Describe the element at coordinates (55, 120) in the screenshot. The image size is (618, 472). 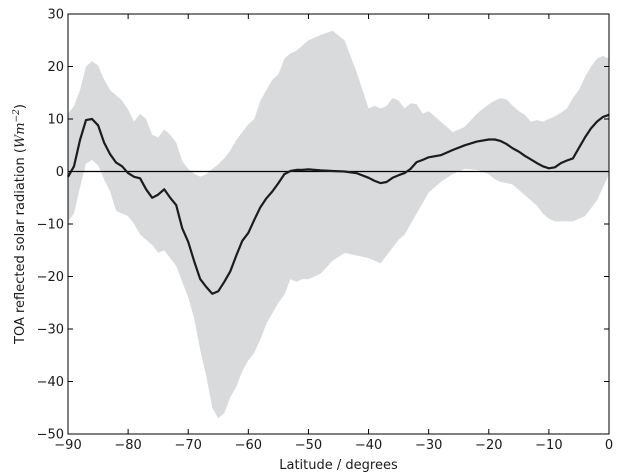
I see `y-tick-label: 10` at that location.